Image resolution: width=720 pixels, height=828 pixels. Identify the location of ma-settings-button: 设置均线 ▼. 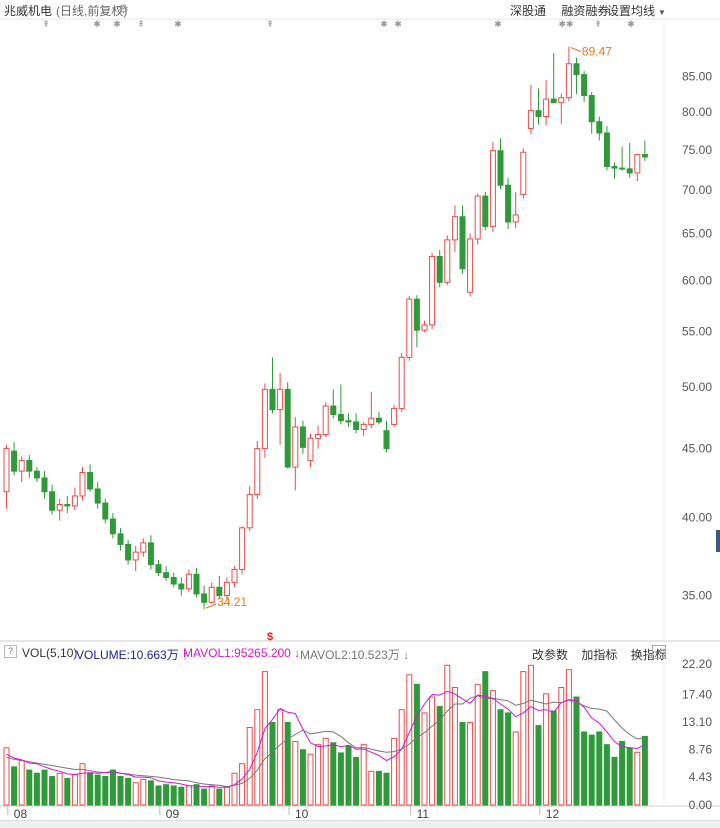
(636, 10).